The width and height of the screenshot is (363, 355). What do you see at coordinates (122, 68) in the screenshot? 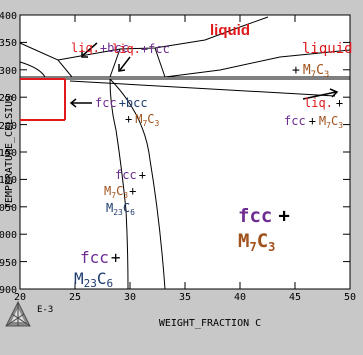
I see `arrow-liq-fcc-head` at bounding box center [122, 68].